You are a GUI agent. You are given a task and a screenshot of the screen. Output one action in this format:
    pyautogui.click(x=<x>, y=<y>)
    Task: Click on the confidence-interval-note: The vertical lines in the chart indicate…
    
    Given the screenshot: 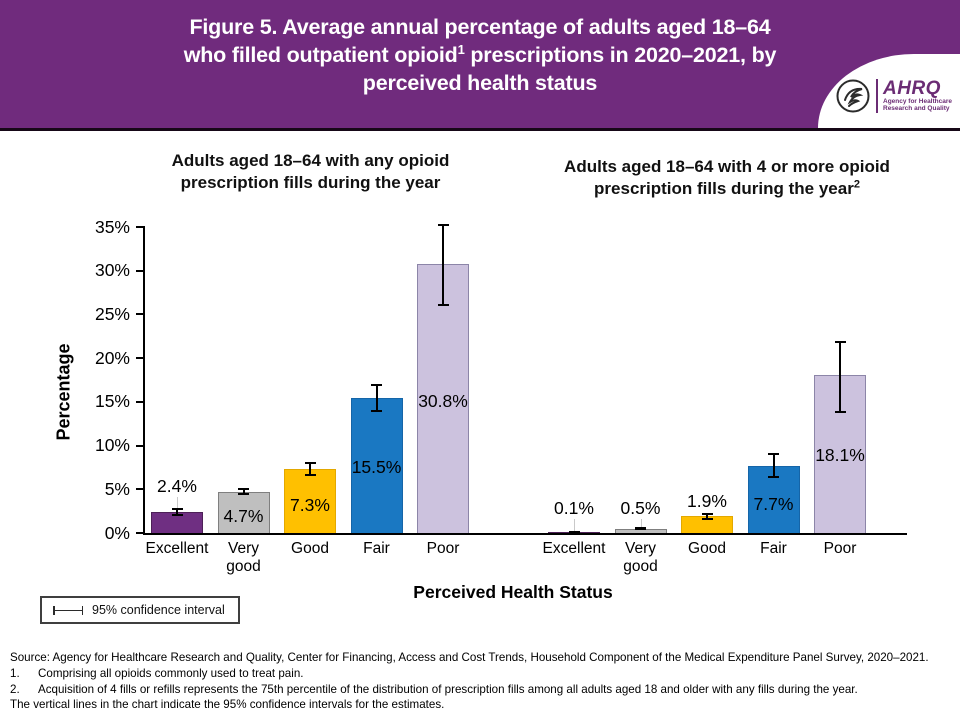 What is the action you would take?
    pyautogui.click(x=227, y=705)
    